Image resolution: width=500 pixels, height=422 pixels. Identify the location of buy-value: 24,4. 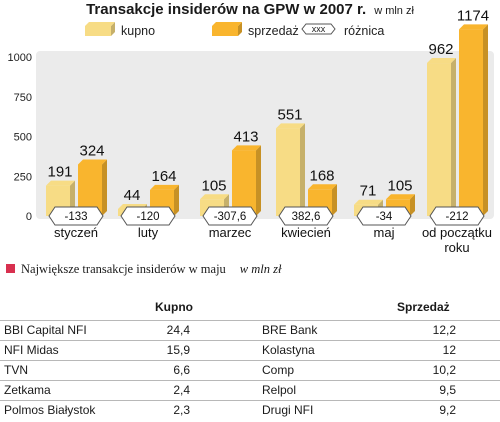
(178, 330).